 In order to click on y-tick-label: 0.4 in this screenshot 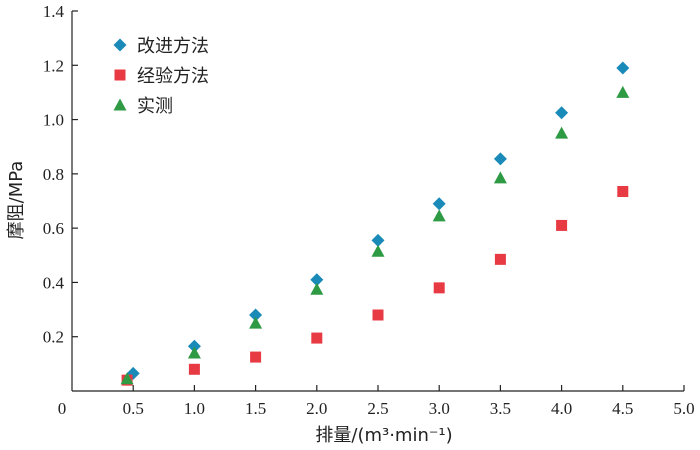, I will do `click(54, 282)`.